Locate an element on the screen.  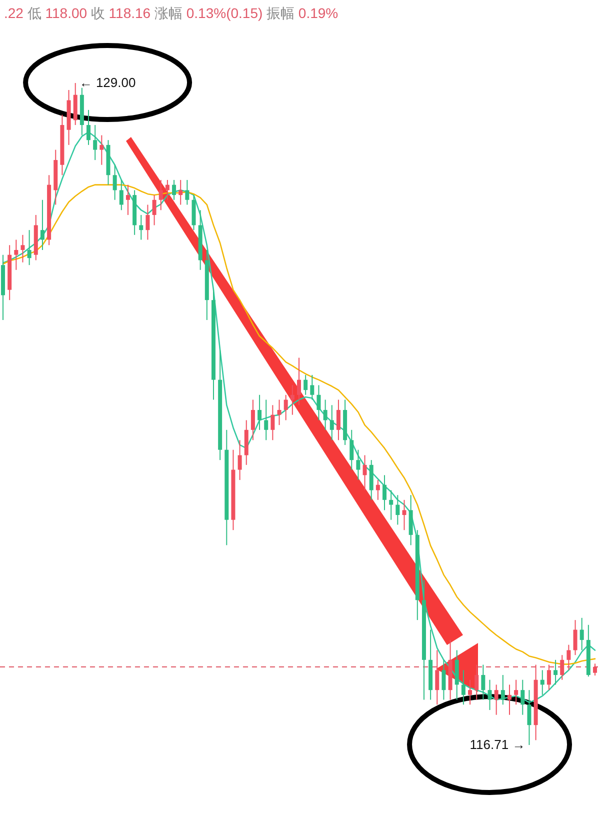
annotation: 116.71 → is located at coordinates (498, 744).